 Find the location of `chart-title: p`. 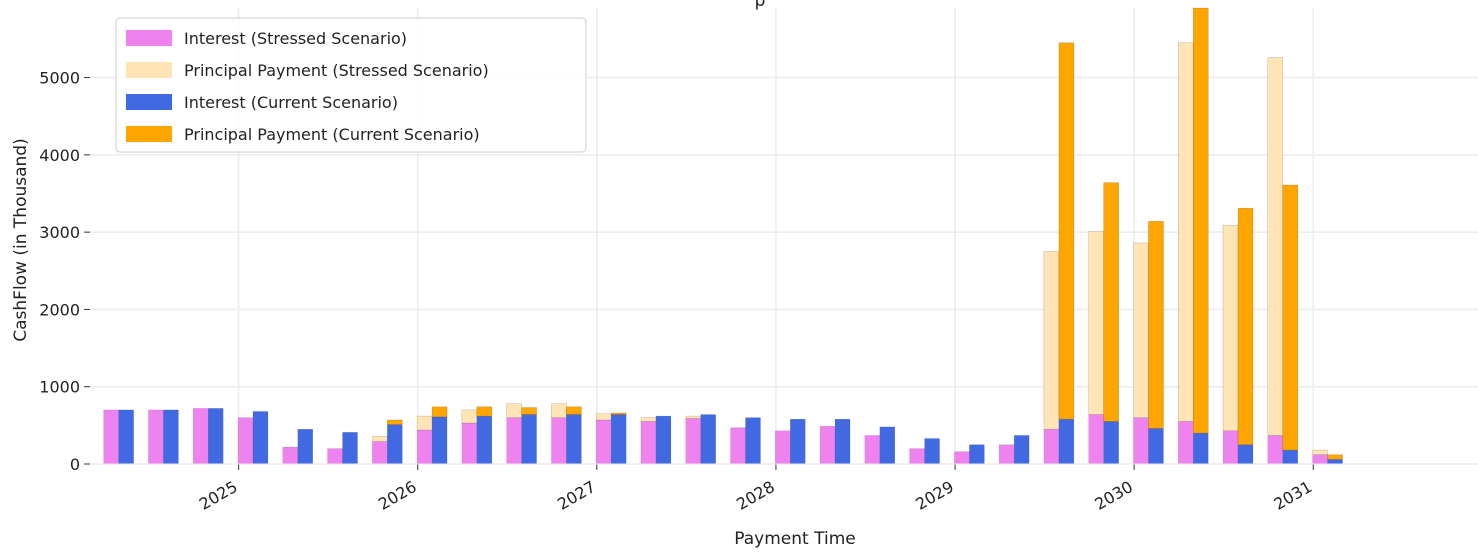

chart-title: p is located at coordinates (760, 5).